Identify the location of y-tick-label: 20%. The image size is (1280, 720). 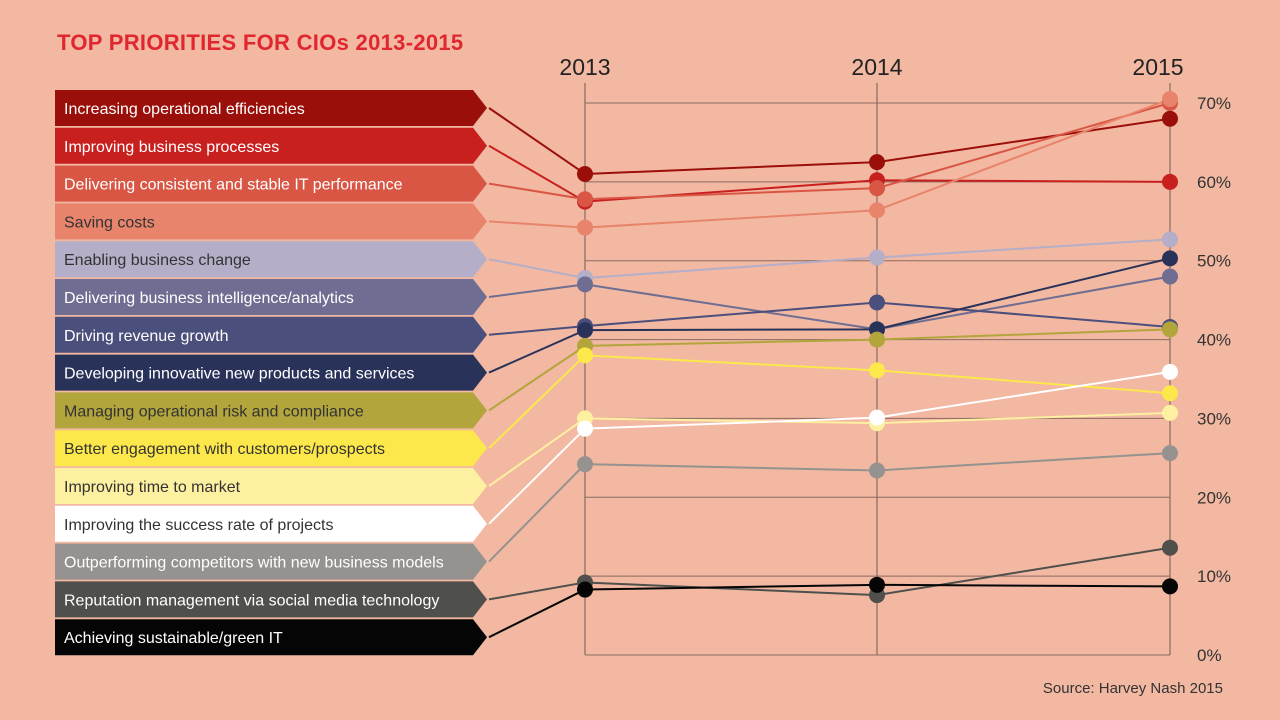
(1214, 497).